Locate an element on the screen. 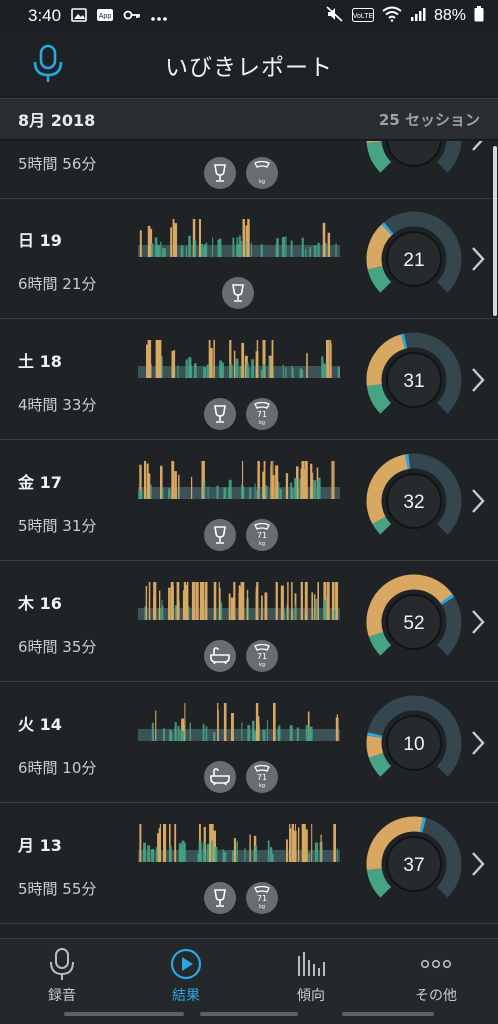 This screenshot has height=1024, width=498. app-header: いびきレポート is located at coordinates (249, 64).